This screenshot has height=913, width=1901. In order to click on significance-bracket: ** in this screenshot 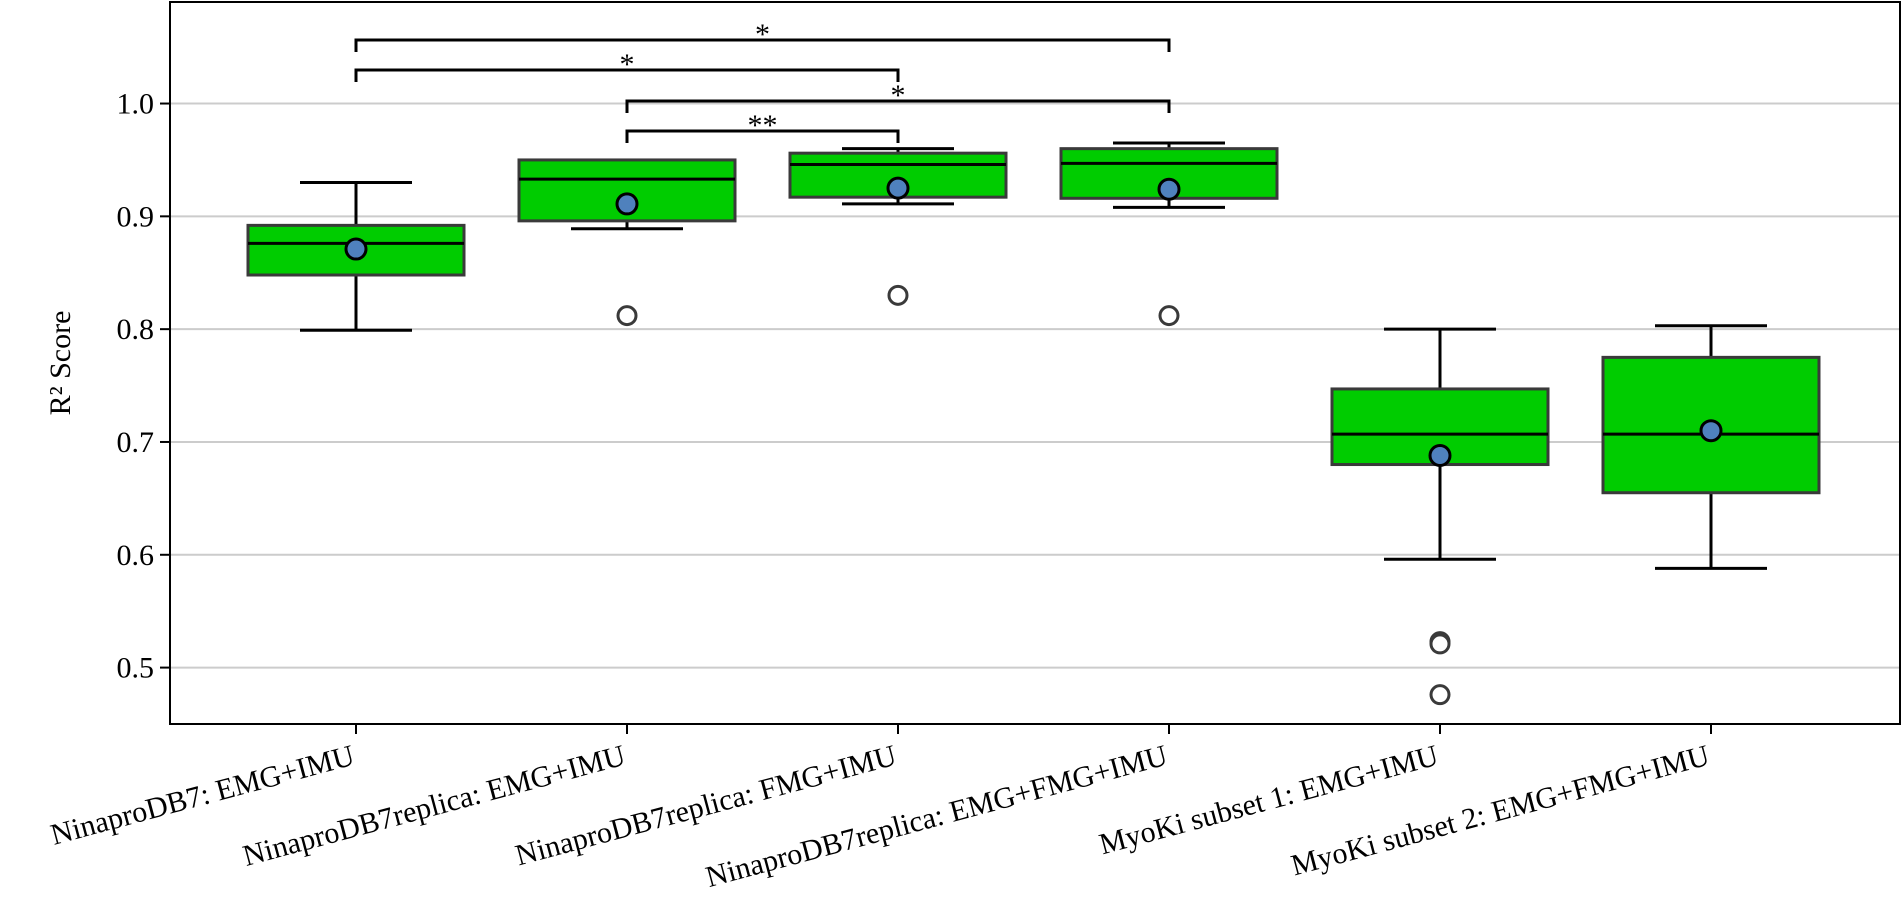, I will do `click(762, 126)`.